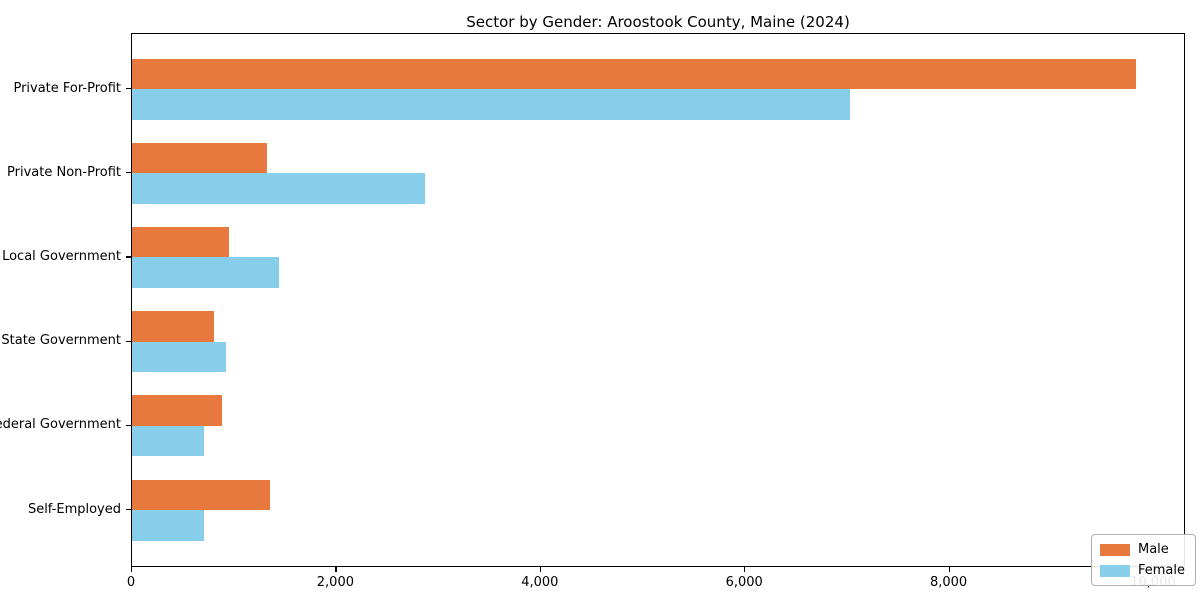  What do you see at coordinates (60, 425) in the screenshot?
I see `ytick-label-4: Federal Government` at bounding box center [60, 425].